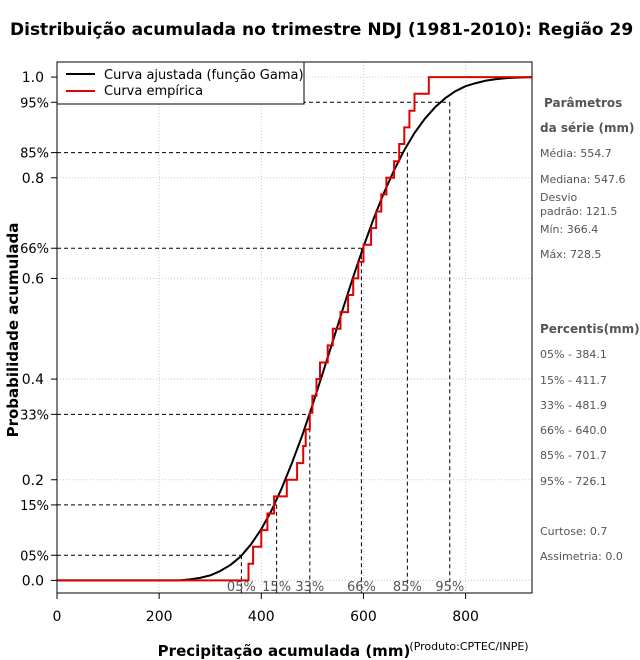 The width and height of the screenshot is (640, 660). What do you see at coordinates (363, 617) in the screenshot?
I see `x-tick-label: 600` at bounding box center [363, 617].